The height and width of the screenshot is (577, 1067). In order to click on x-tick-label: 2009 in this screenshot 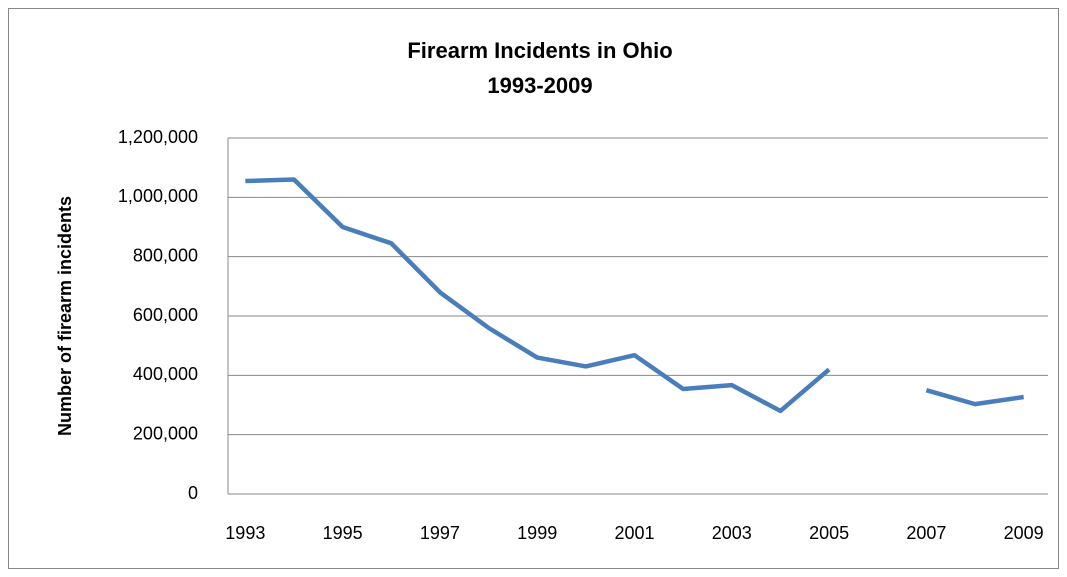, I will do `click(1024, 533)`.